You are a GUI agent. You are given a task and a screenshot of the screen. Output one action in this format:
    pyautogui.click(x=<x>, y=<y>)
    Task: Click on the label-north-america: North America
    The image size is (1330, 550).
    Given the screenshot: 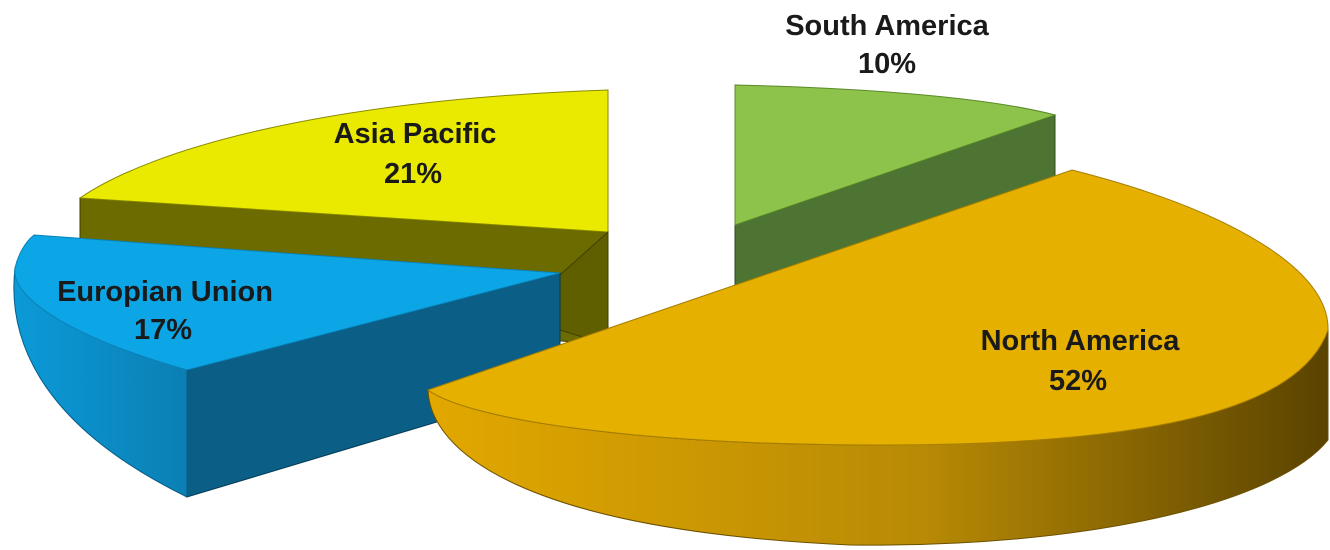 What is the action you would take?
    pyautogui.click(x=1081, y=341)
    